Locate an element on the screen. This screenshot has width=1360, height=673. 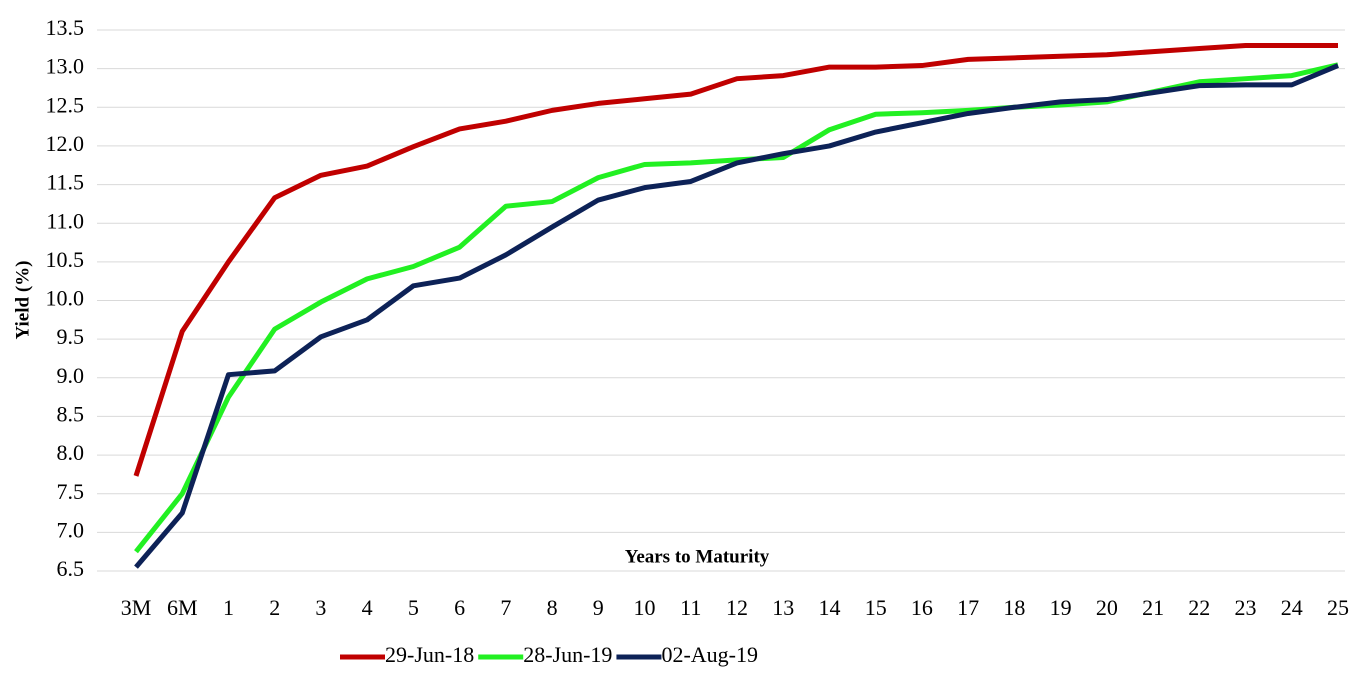
y-tick-label: 9.5 is located at coordinates (71, 336).